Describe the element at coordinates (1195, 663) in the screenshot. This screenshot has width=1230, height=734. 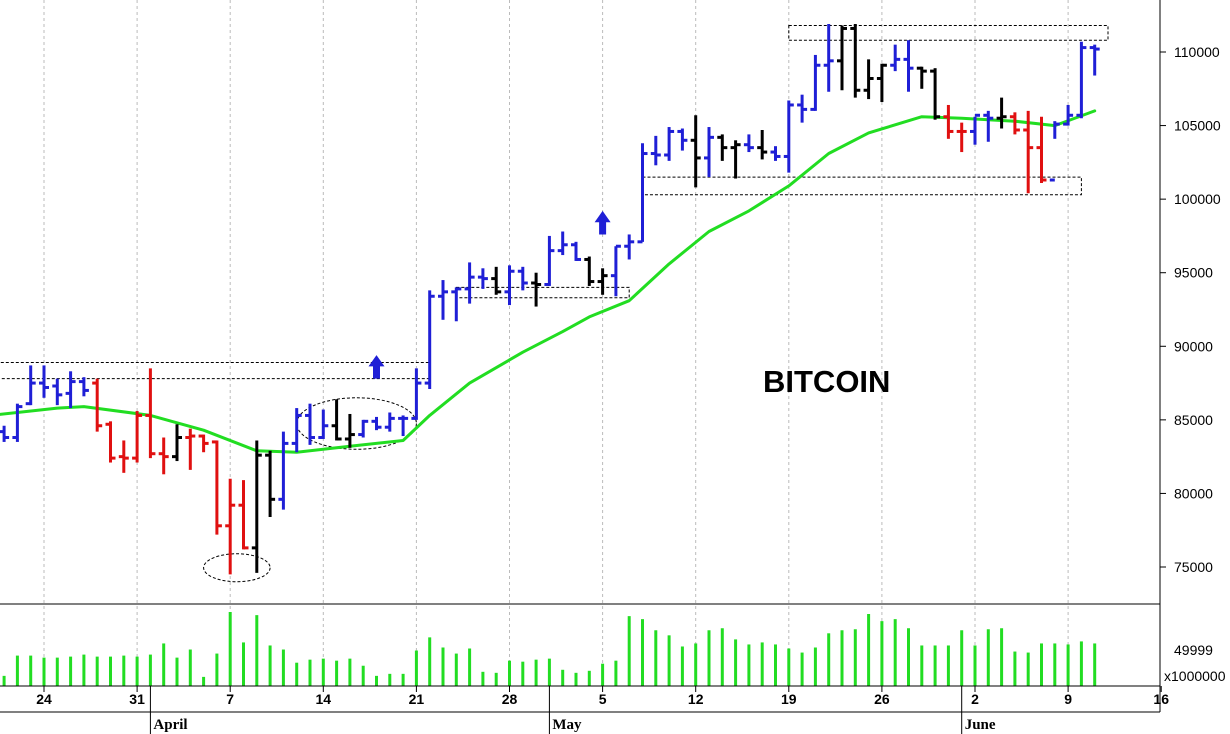
I see `volume-axis: 49999 x1000000` at that location.